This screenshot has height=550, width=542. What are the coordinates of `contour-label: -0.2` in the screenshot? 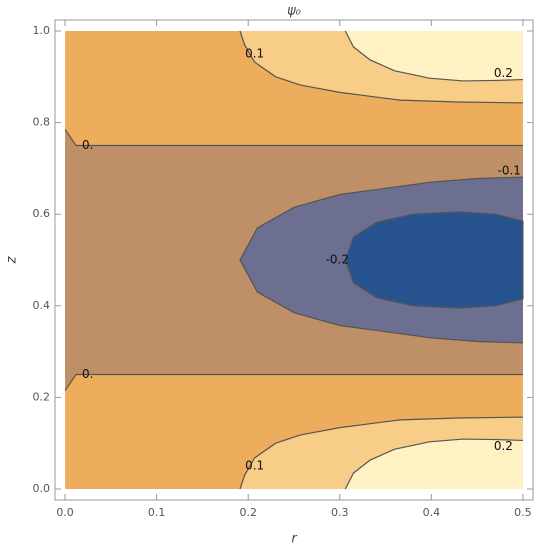 It's located at (337, 260).